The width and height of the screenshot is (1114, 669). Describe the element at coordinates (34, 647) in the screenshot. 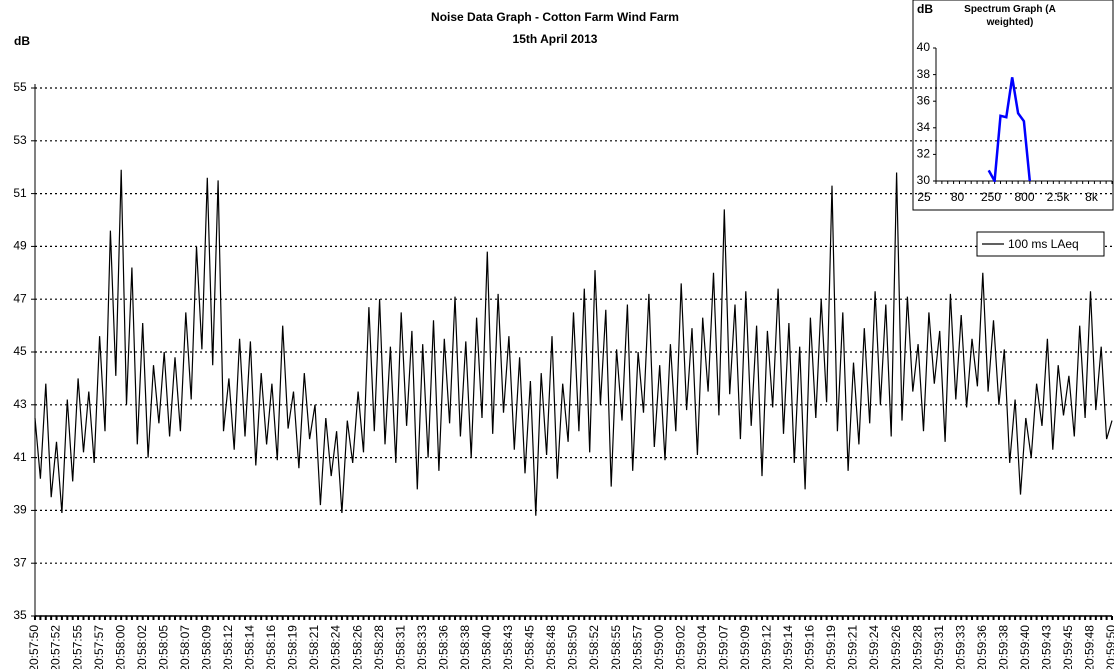

I see `x-tick-label: 20:57:50` at that location.